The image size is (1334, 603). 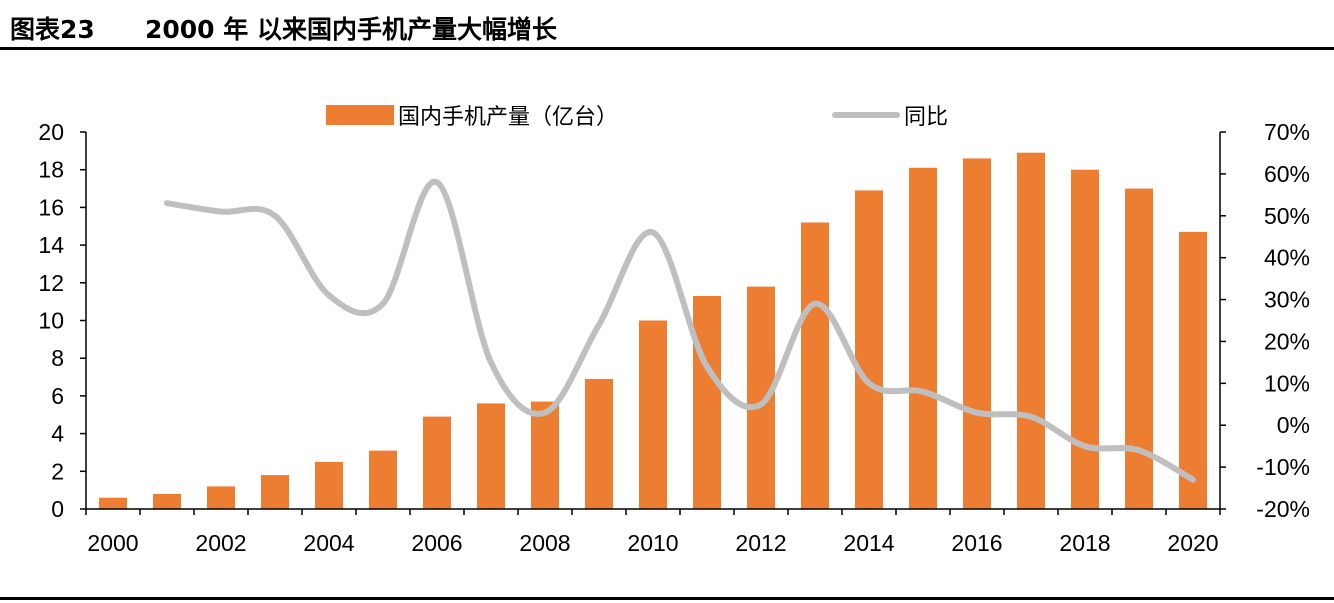 What do you see at coordinates (1287, 132) in the screenshot?
I see `y-right-tick-label: 70%` at bounding box center [1287, 132].